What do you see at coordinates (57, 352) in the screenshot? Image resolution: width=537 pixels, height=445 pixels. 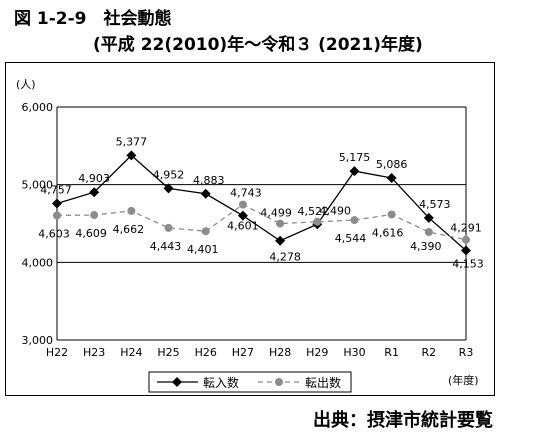 I see `x-tick-label: H22` at bounding box center [57, 352].